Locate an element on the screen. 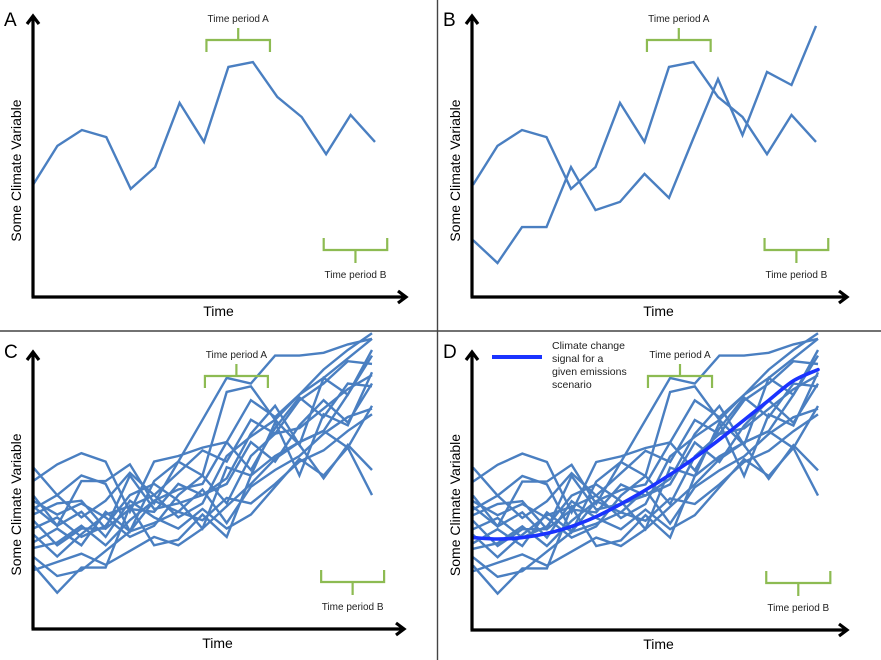 This screenshot has height=660, width=881. legend-text-line: signal for a is located at coordinates (578, 359).